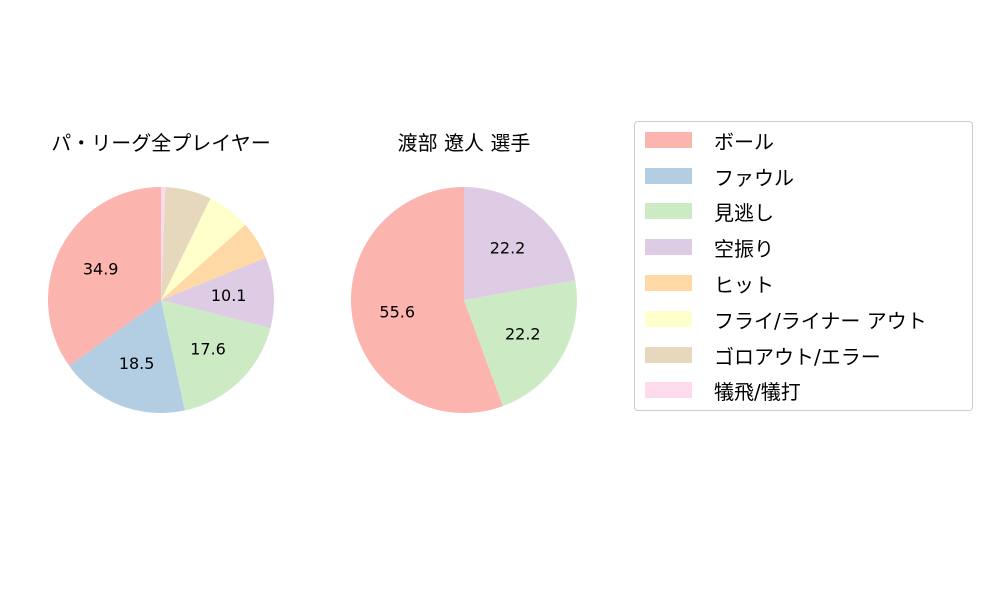 This screenshot has width=1000, height=600. I want to click on legend-label: ボール, so click(744, 141).